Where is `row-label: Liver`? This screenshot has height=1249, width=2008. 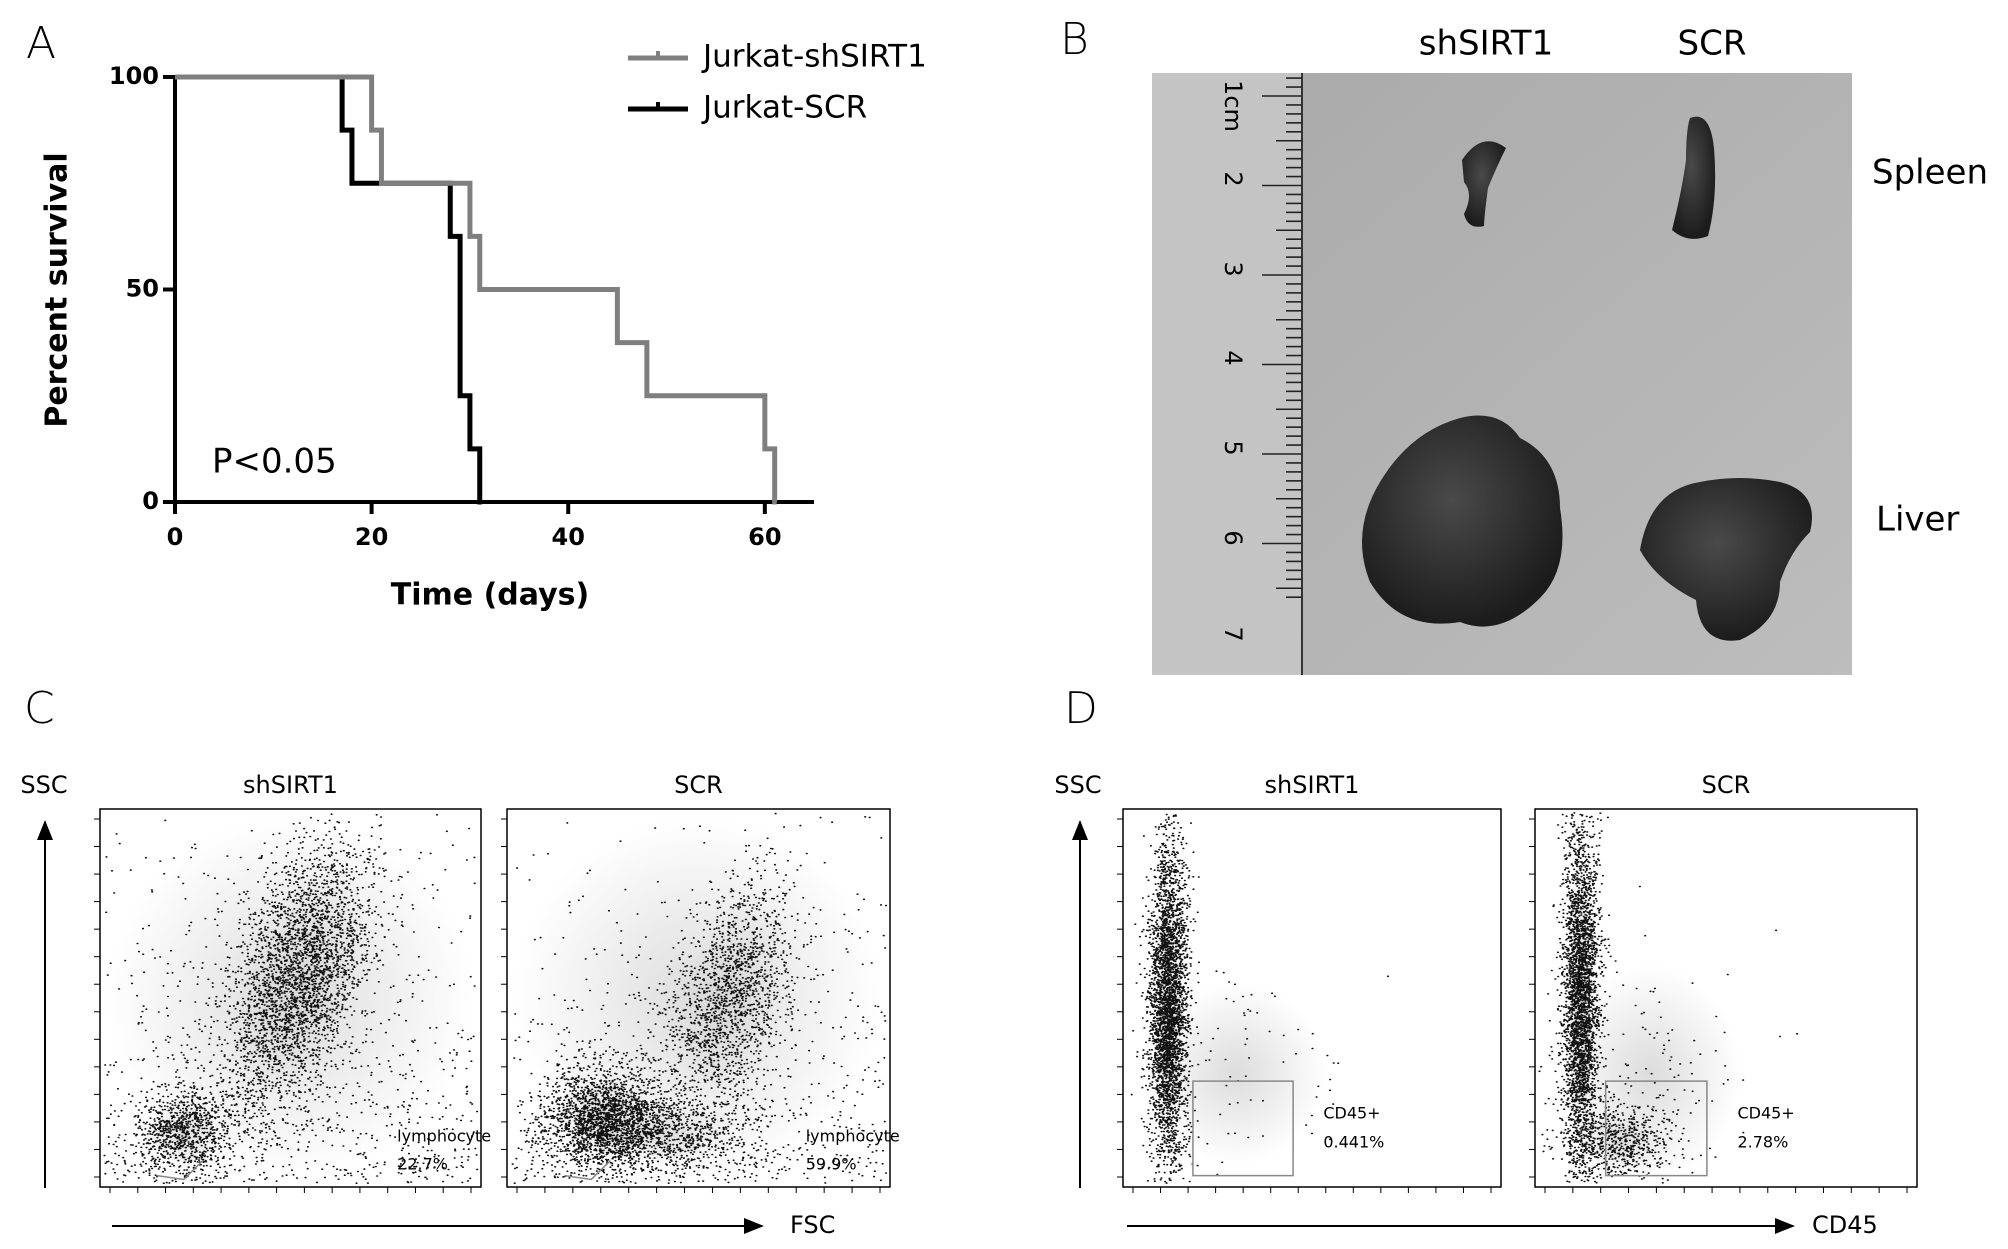 row-label: Liver is located at coordinates (1917, 520).